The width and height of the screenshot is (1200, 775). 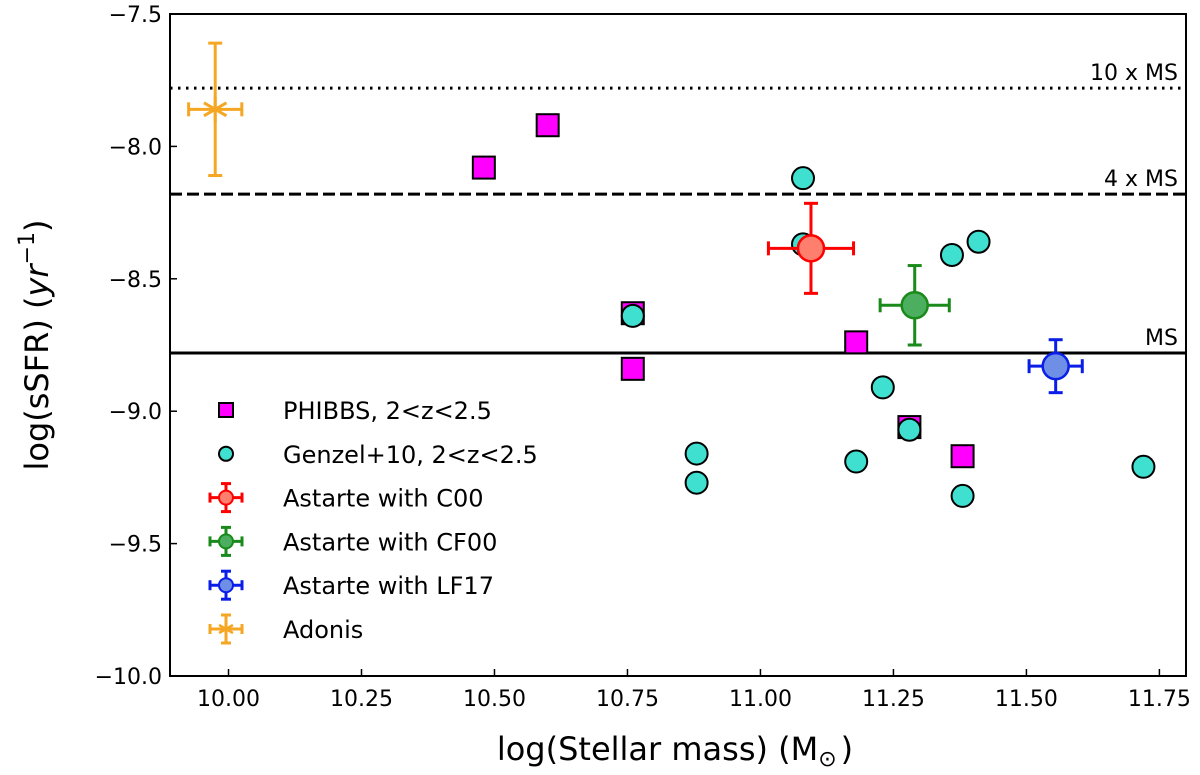 I want to click on x-axis-title-sub: ⊙, so click(x=827, y=759).